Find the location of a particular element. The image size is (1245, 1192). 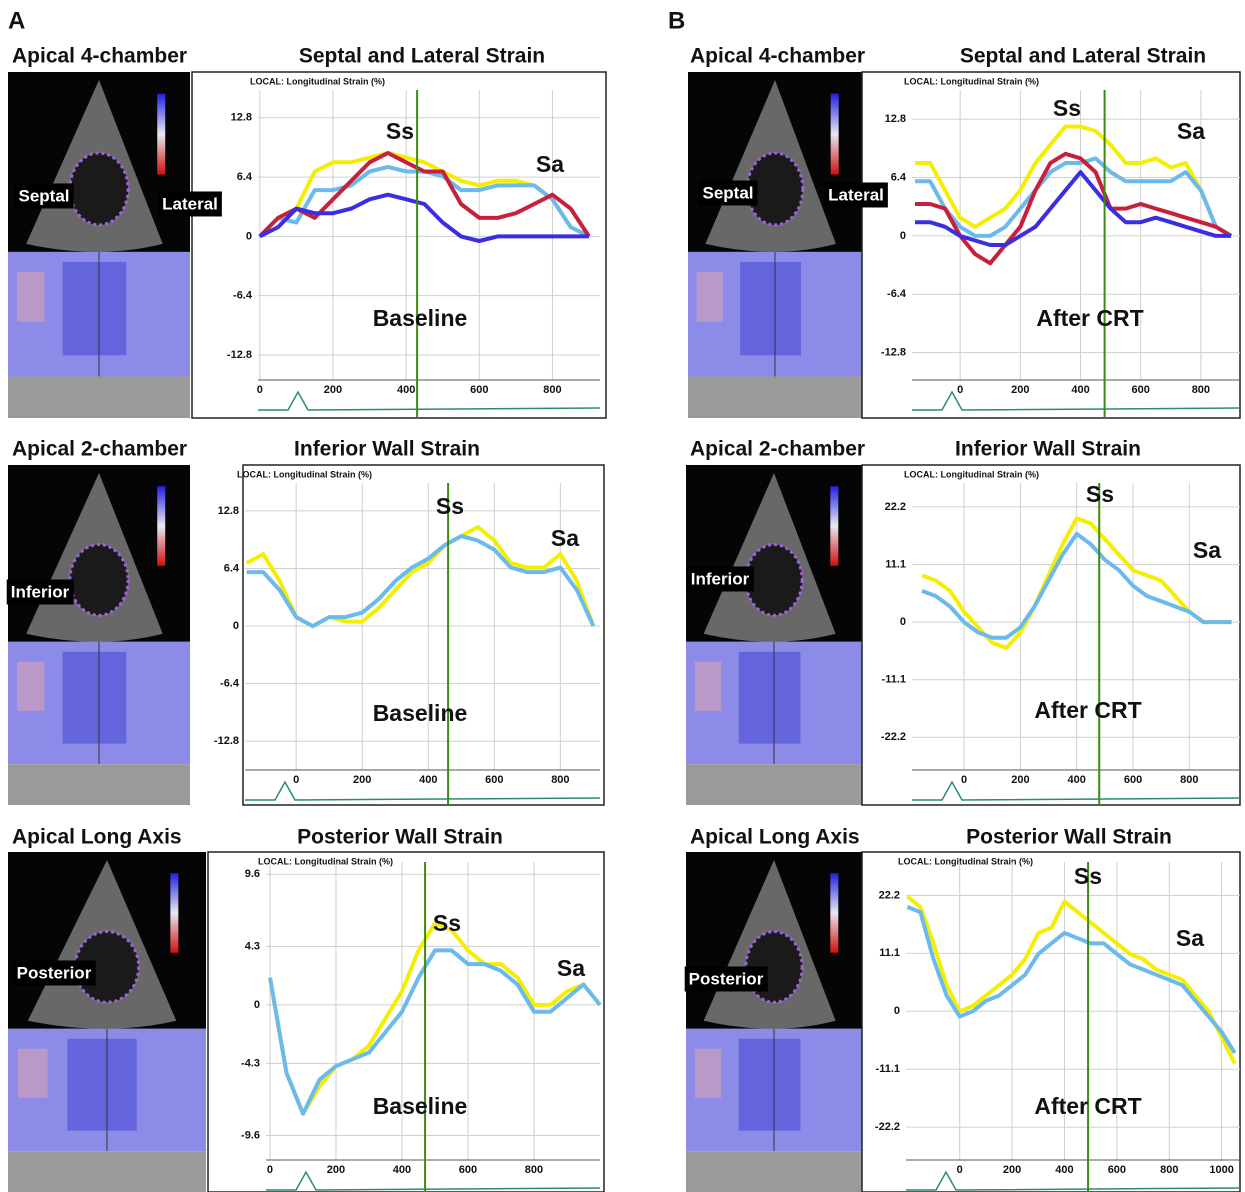

panel-label: B is located at coordinates (676, 20).